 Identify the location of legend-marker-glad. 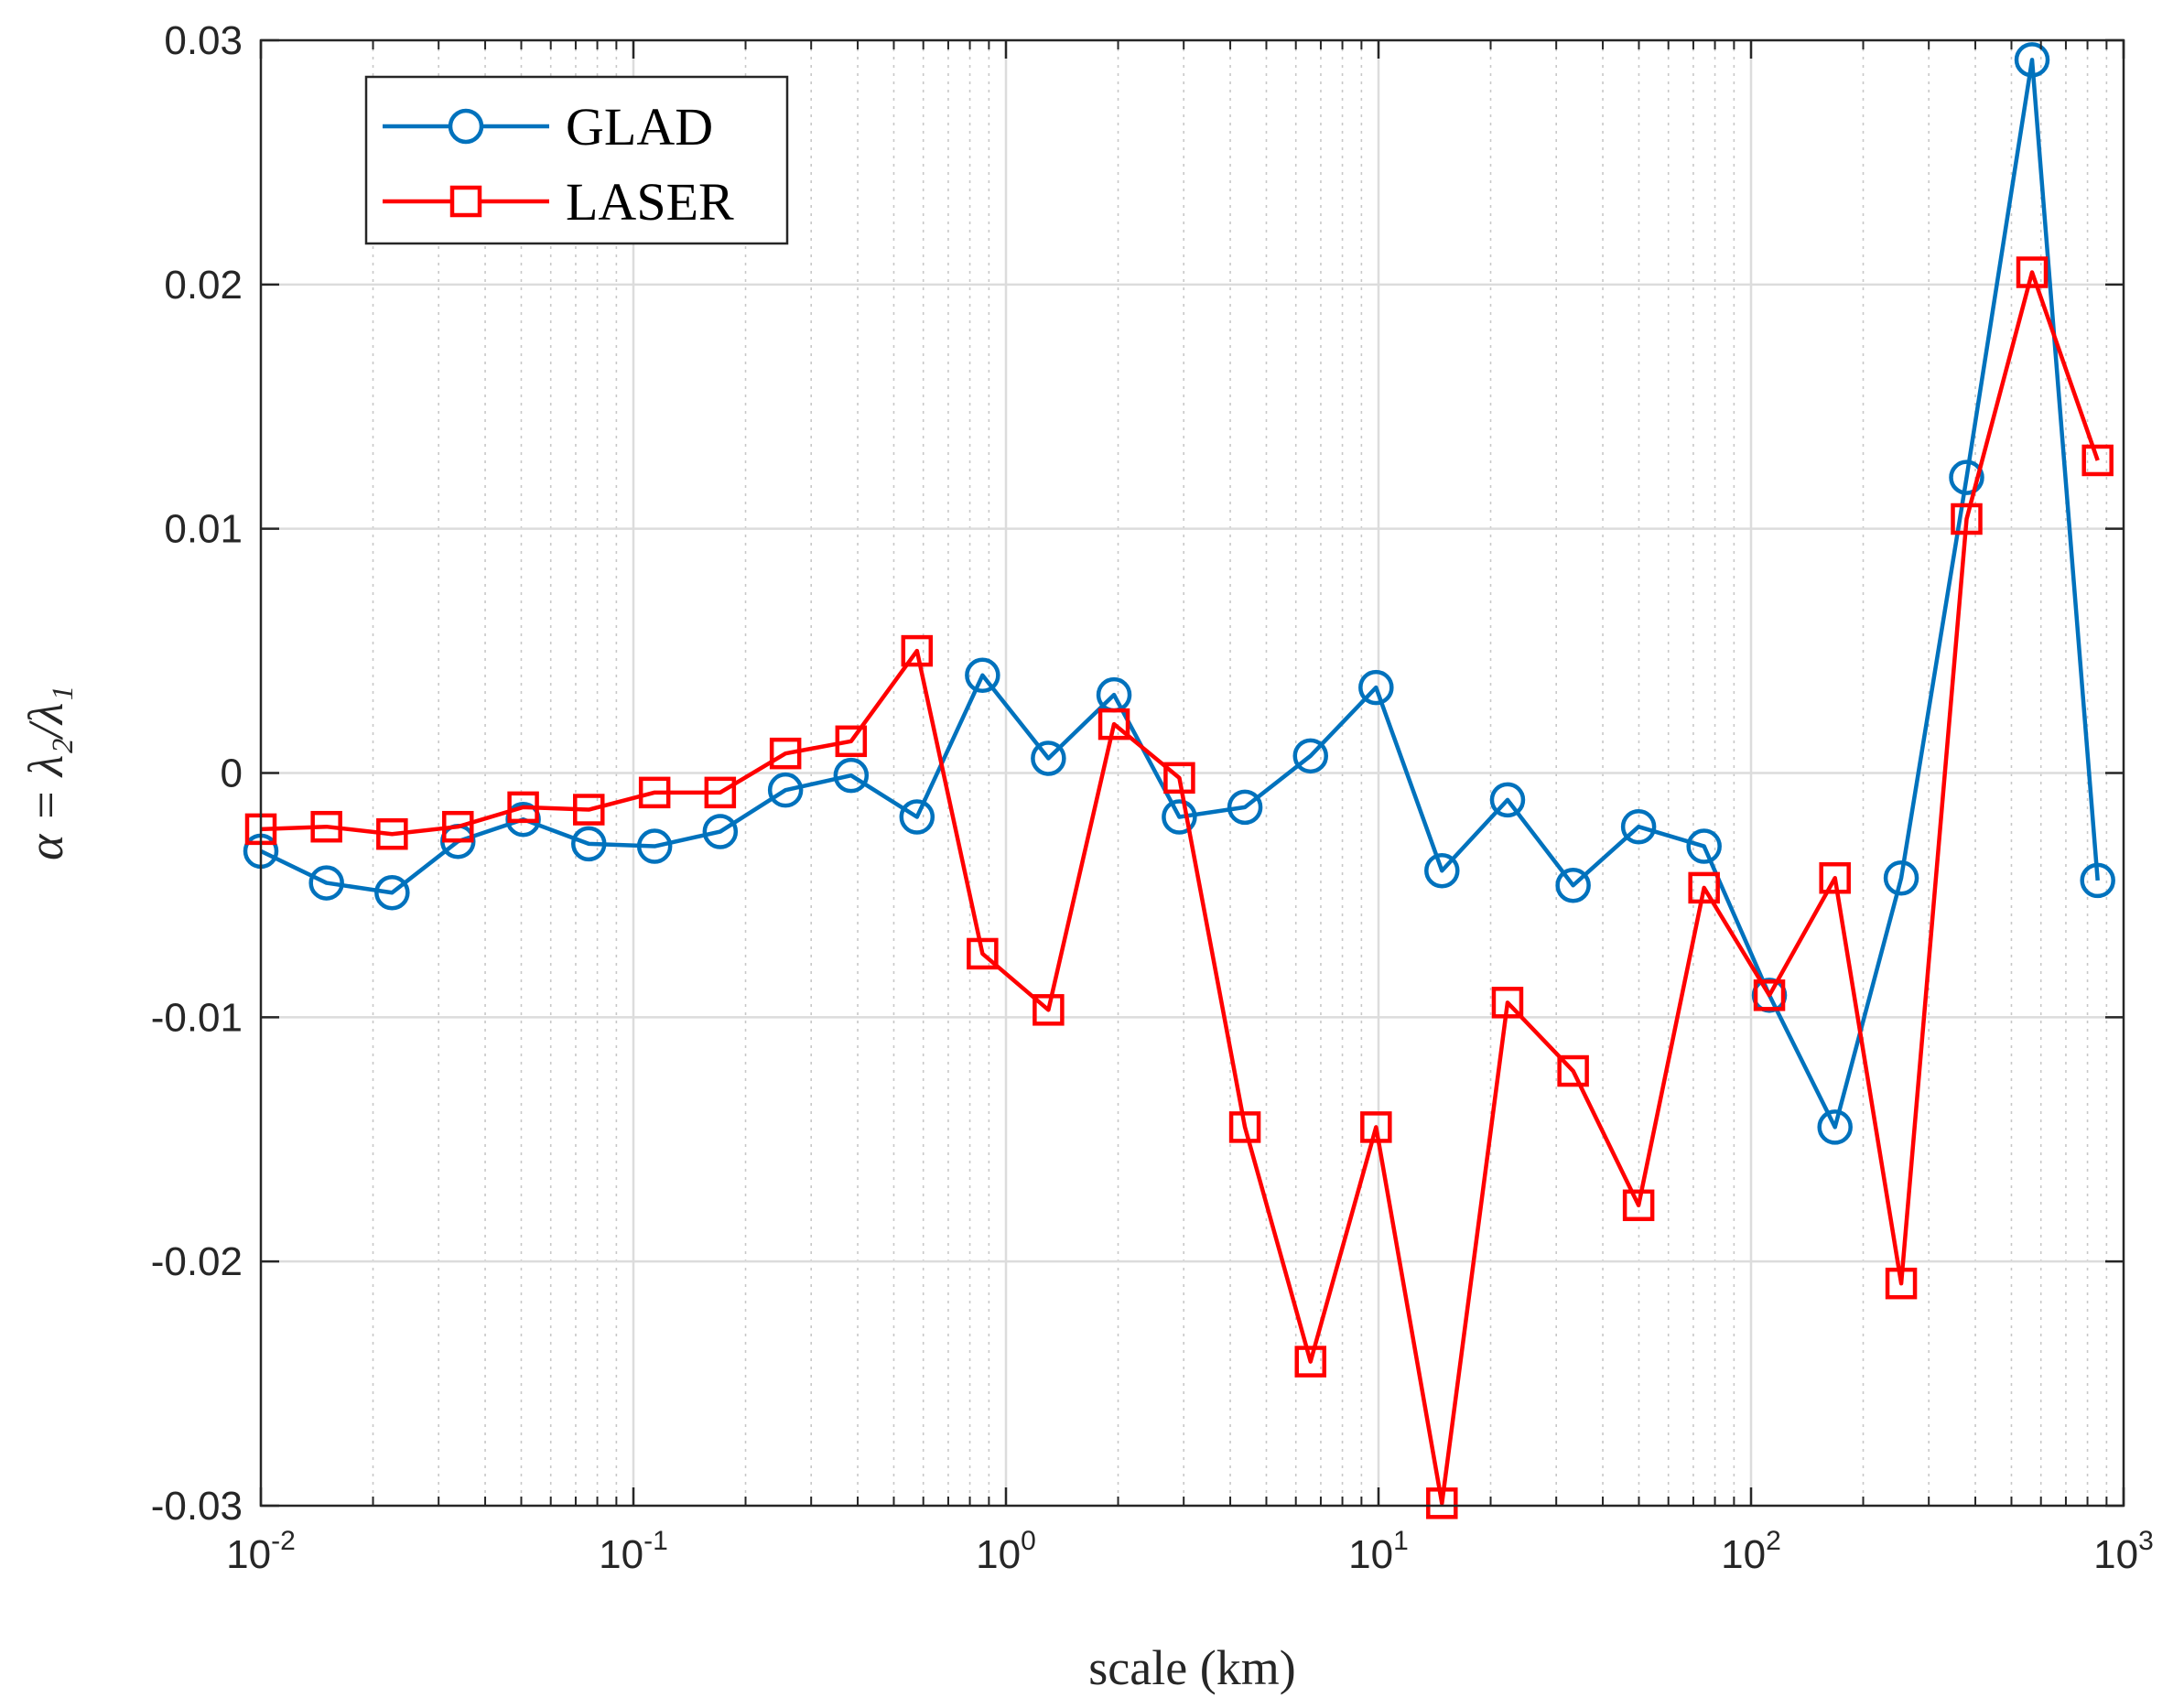
(466, 127).